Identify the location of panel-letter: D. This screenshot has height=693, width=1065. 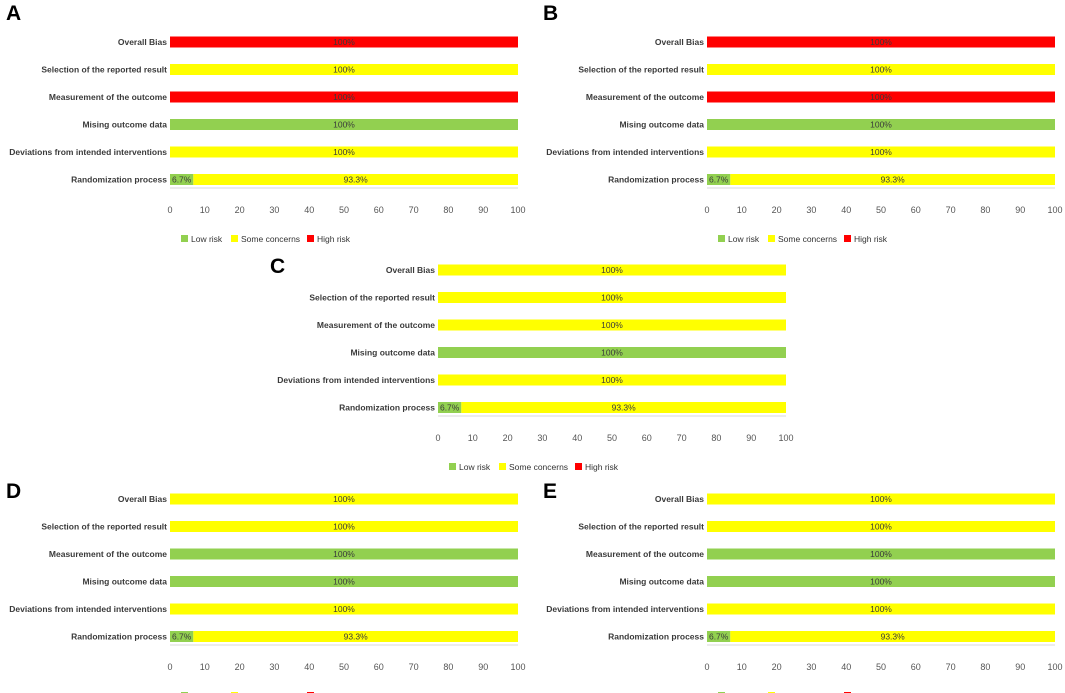
(13, 491).